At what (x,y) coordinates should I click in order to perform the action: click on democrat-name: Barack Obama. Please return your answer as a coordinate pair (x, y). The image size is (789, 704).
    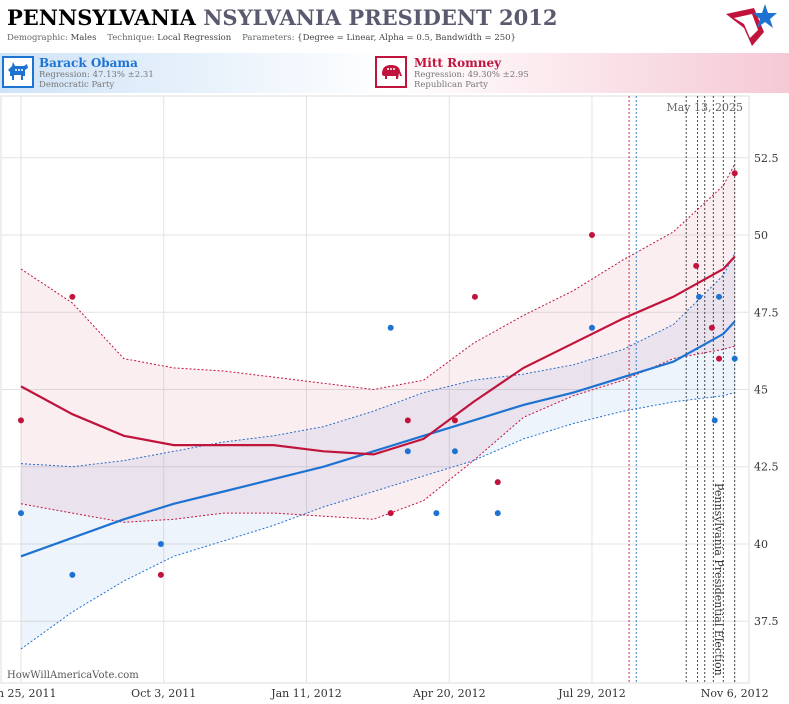
    Looking at the image, I should click on (88, 63).